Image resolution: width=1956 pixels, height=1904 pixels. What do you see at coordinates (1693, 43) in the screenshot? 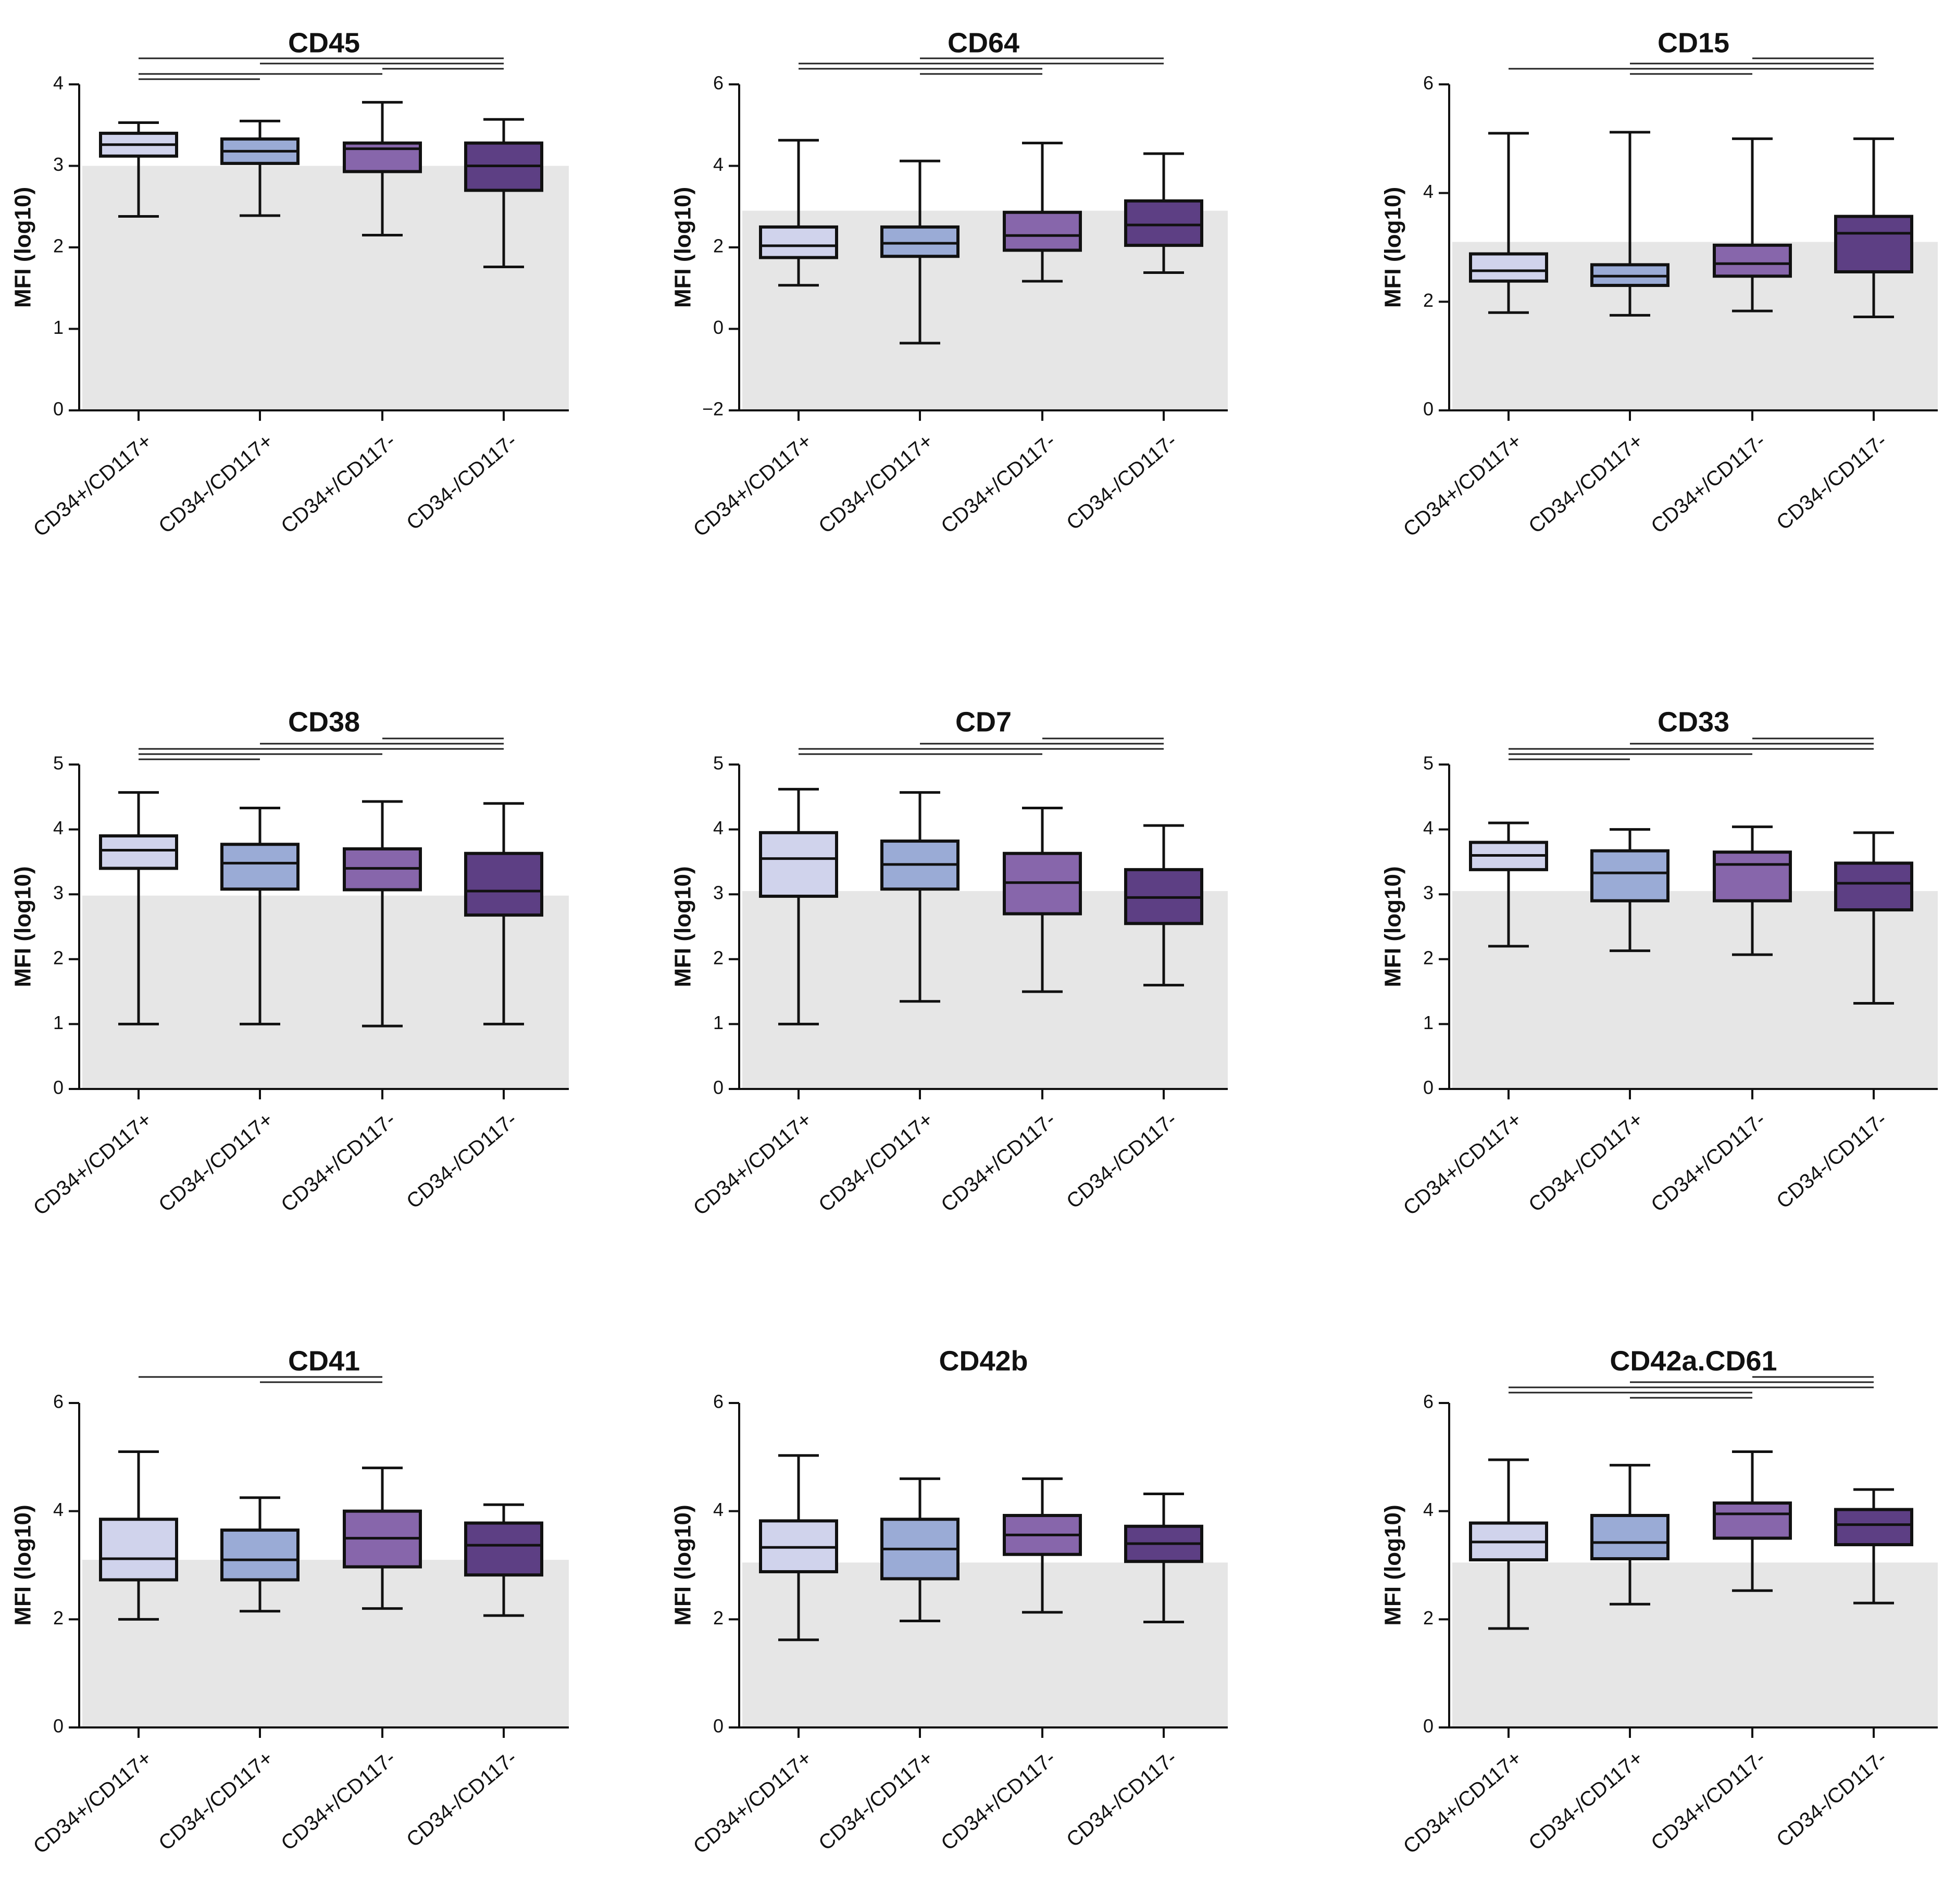
I see `chart-title: CD15` at bounding box center [1693, 43].